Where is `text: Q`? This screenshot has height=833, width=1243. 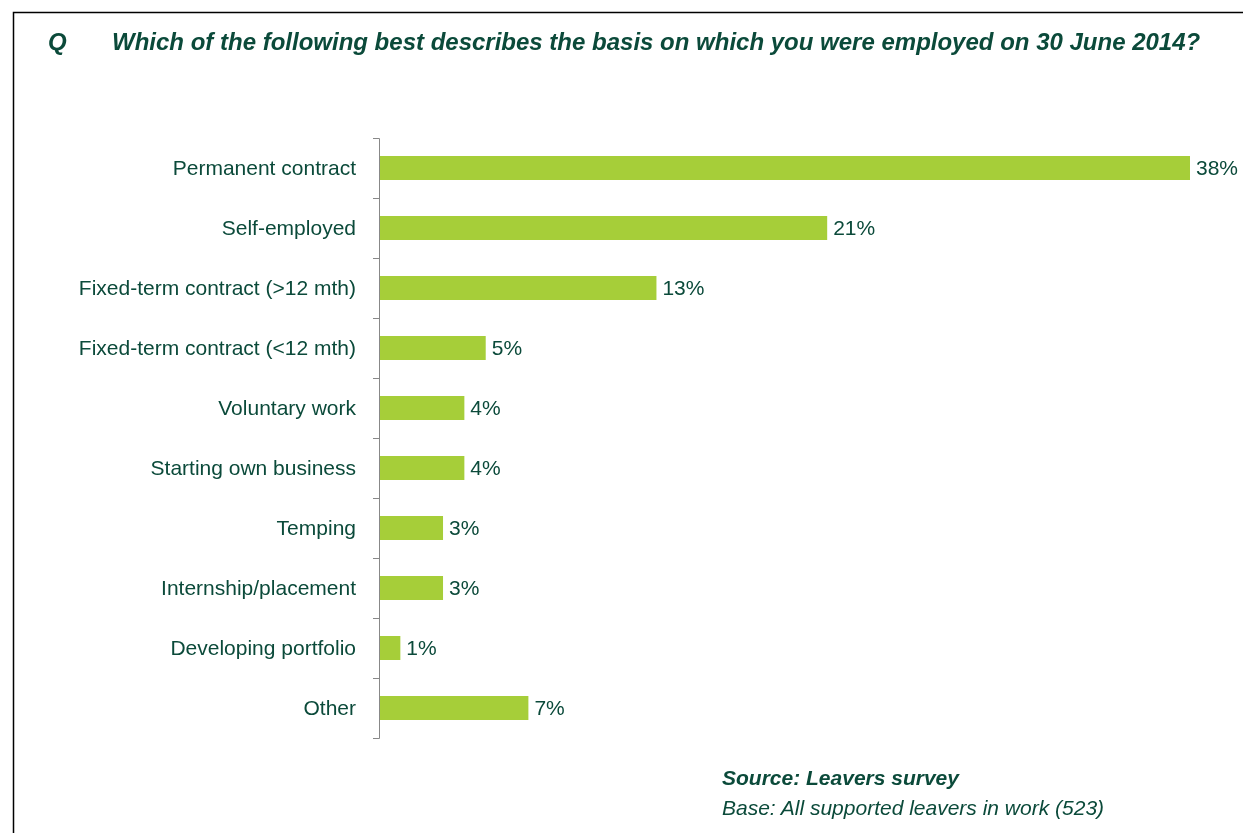 text: Q is located at coordinates (57, 41).